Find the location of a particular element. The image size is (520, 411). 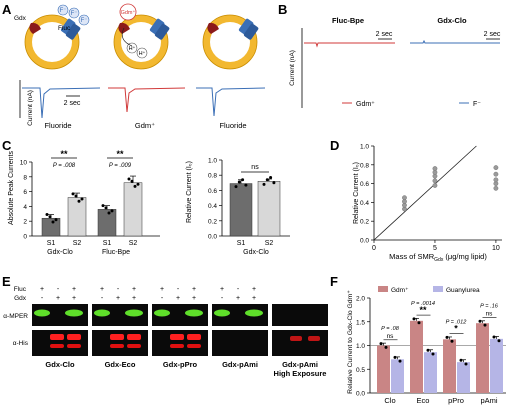

p-value-label: P = .009 is located at coordinates (120, 166).